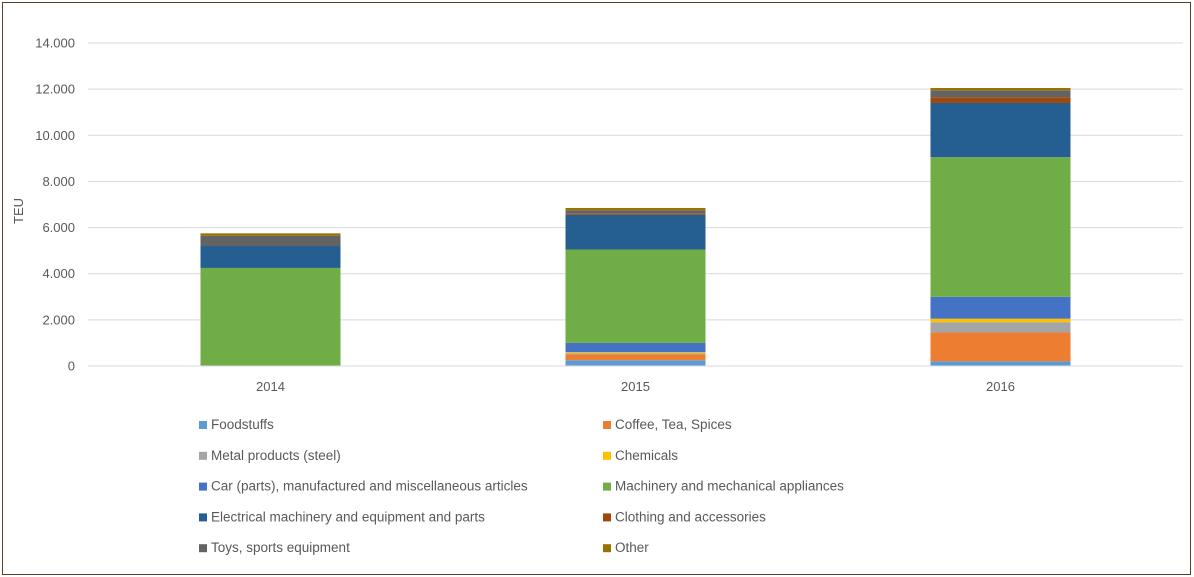 The width and height of the screenshot is (1194, 577). What do you see at coordinates (1000, 386) in the screenshot?
I see `x-tick-label: 2016` at bounding box center [1000, 386].